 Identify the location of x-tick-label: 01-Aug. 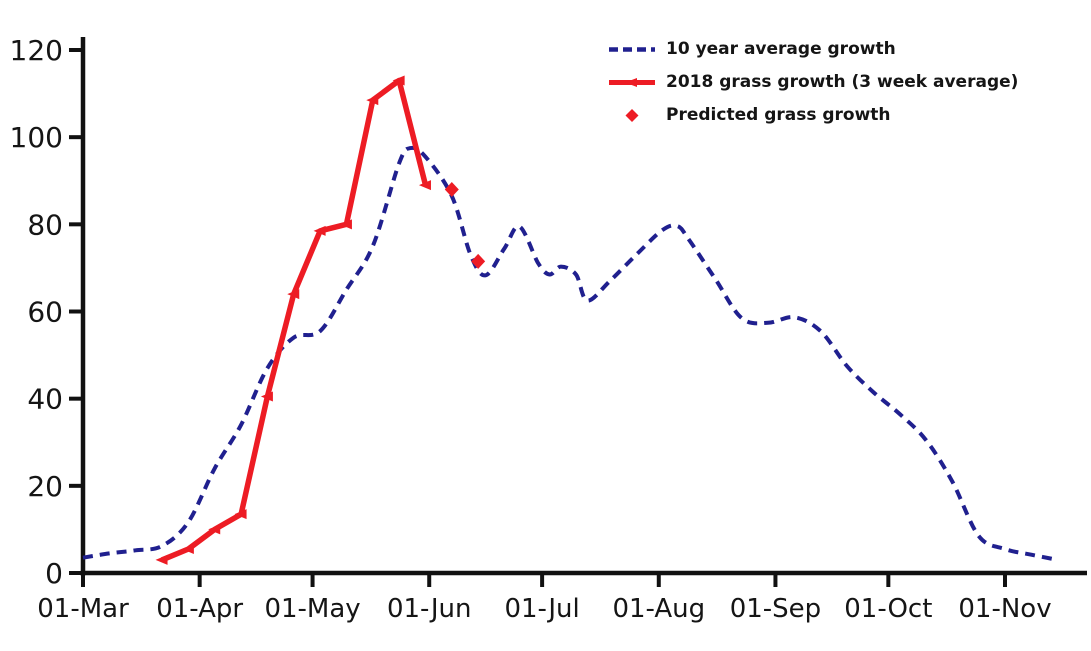
(658, 609).